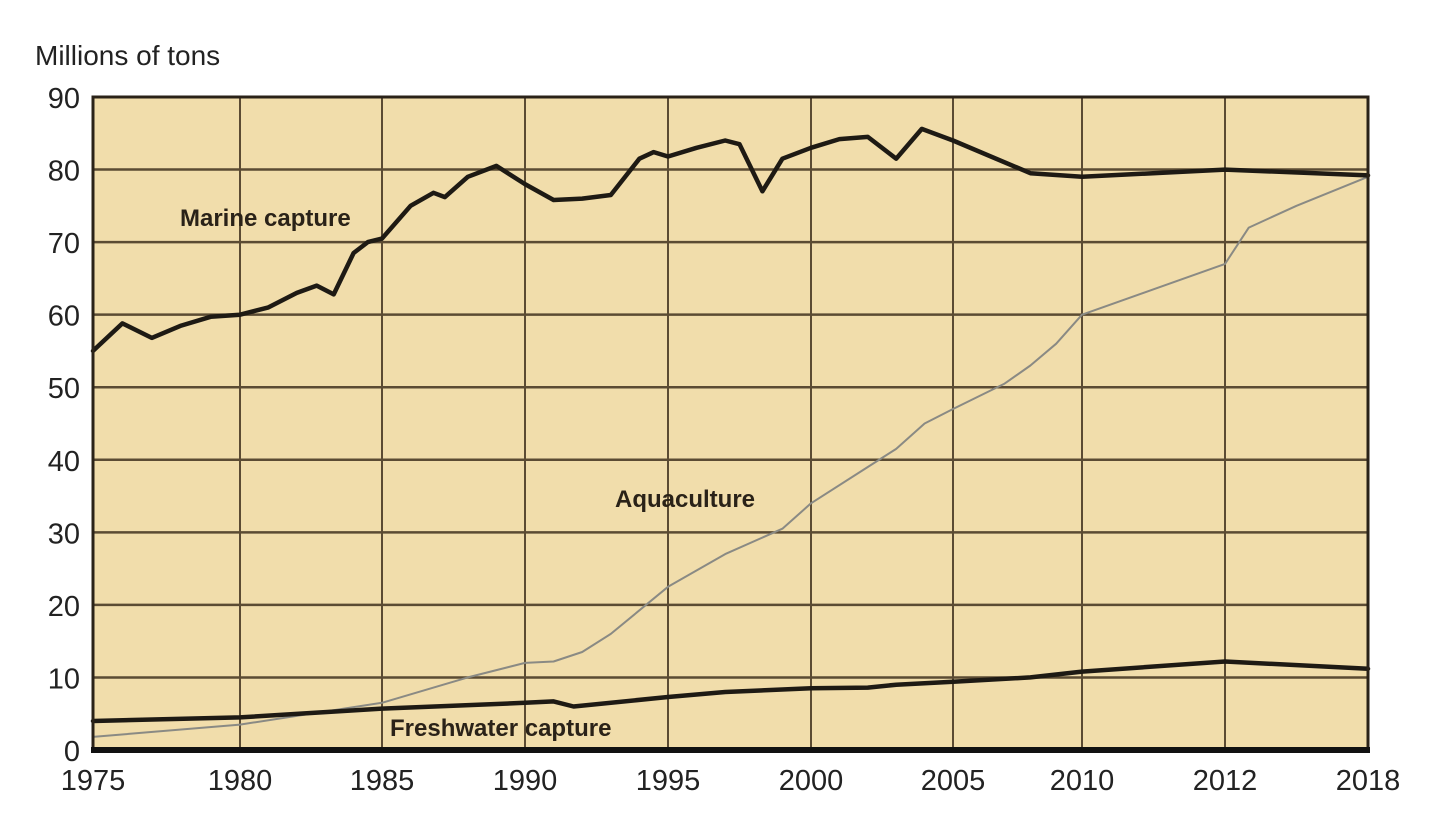 The width and height of the screenshot is (1440, 819). Describe the element at coordinates (1225, 781) in the screenshot. I see `x-tick-label: 2012` at that location.